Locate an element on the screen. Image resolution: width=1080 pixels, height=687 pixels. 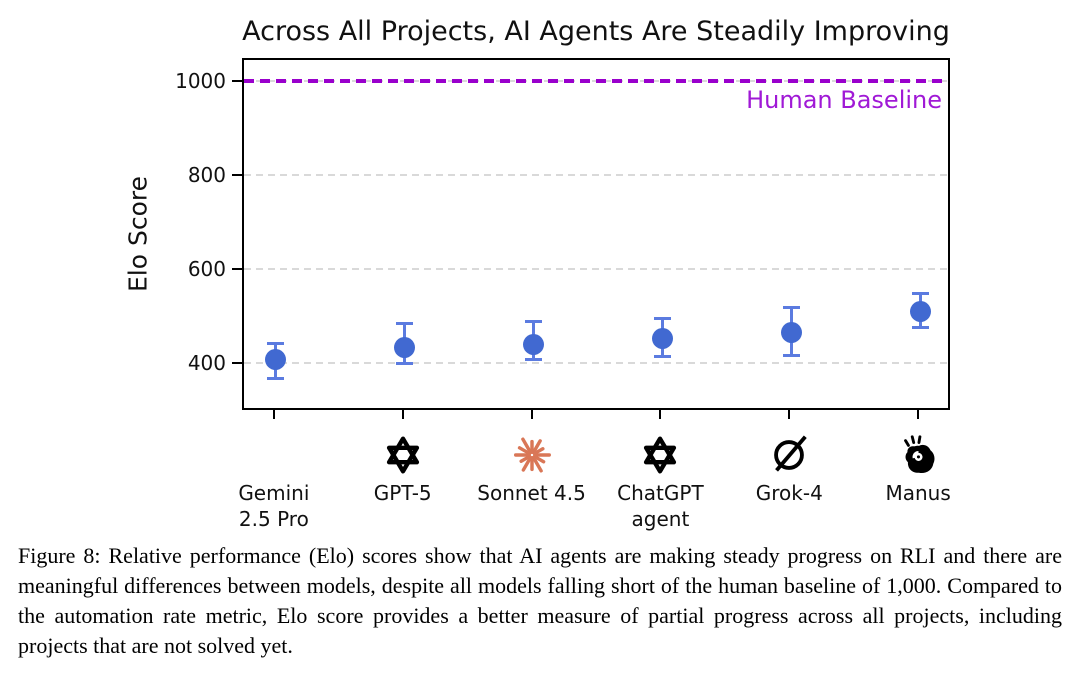
error-cap-bottom-chatgpt-agent is located at coordinates (662, 356).